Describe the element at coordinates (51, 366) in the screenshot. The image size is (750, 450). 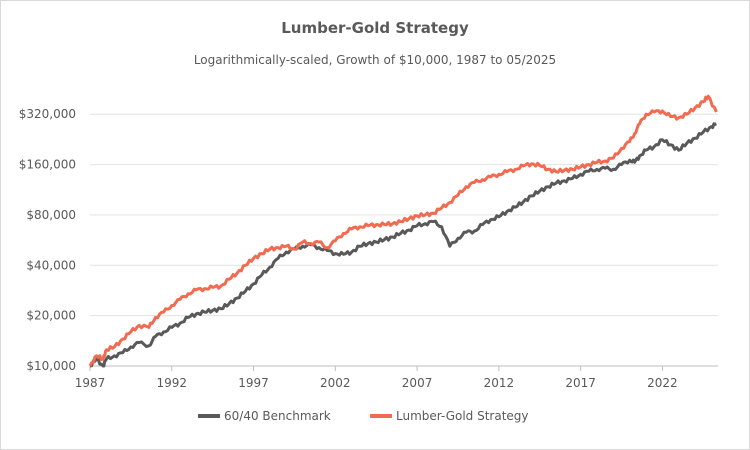
I see `y-tick-label: $10,000` at that location.